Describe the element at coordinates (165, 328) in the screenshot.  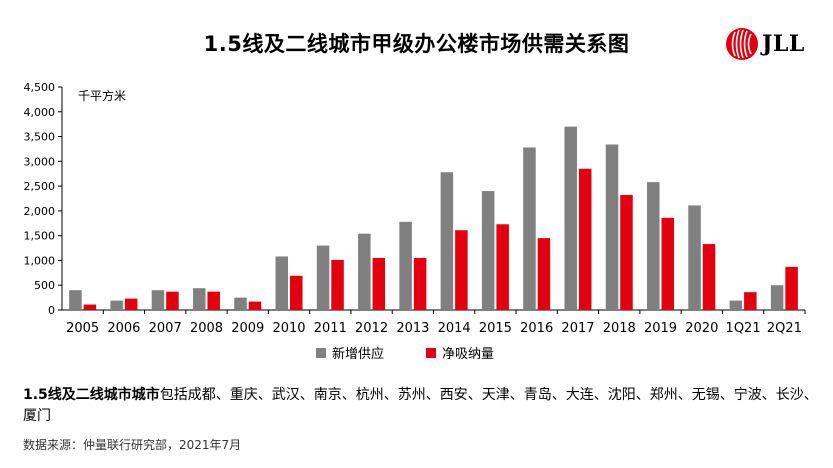
I see `x-tick-label: 2007` at that location.